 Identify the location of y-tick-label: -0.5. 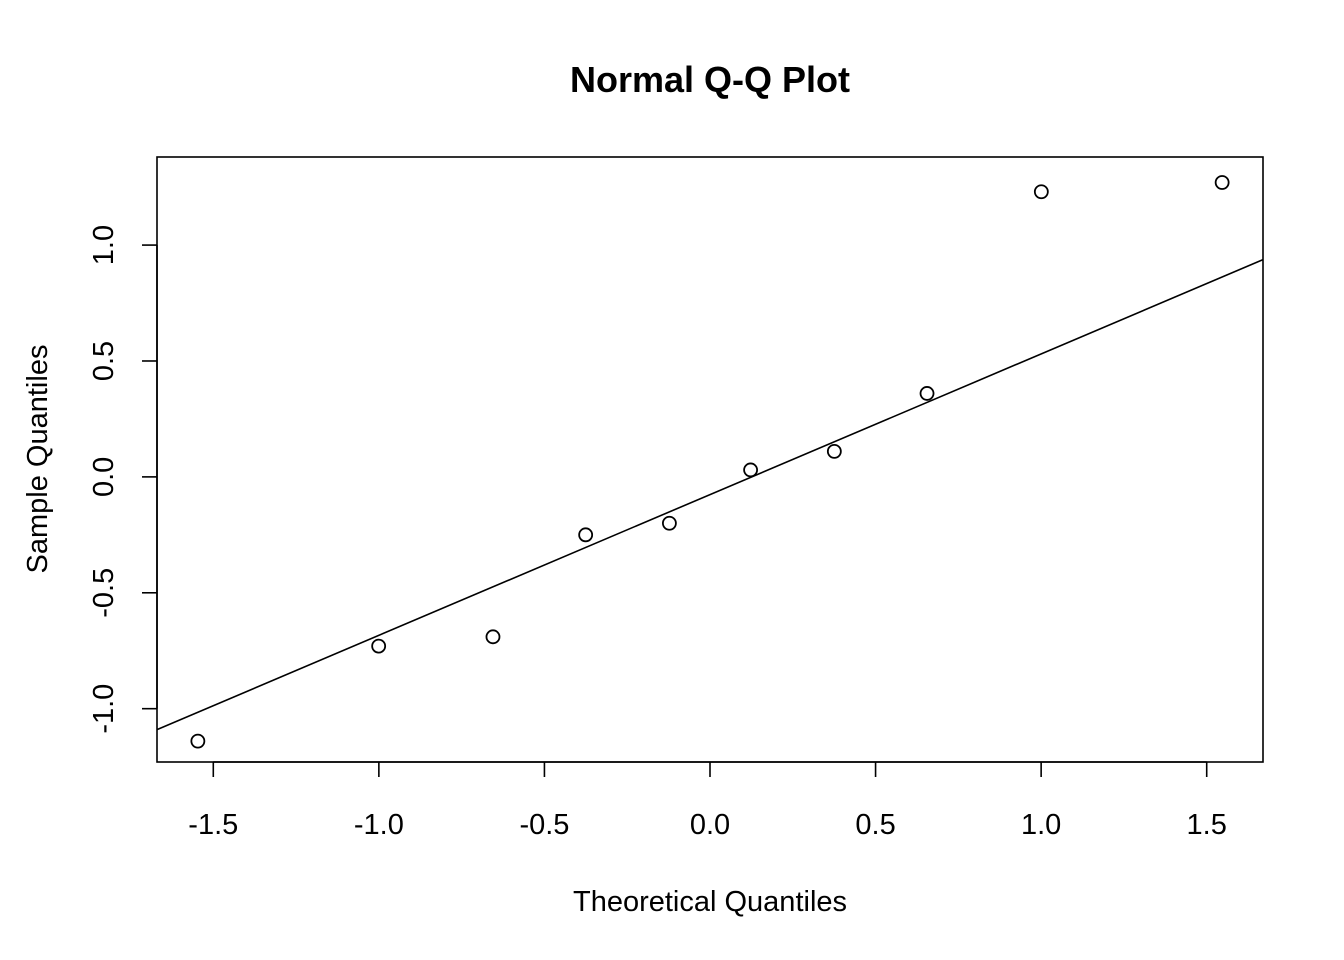
(104, 593).